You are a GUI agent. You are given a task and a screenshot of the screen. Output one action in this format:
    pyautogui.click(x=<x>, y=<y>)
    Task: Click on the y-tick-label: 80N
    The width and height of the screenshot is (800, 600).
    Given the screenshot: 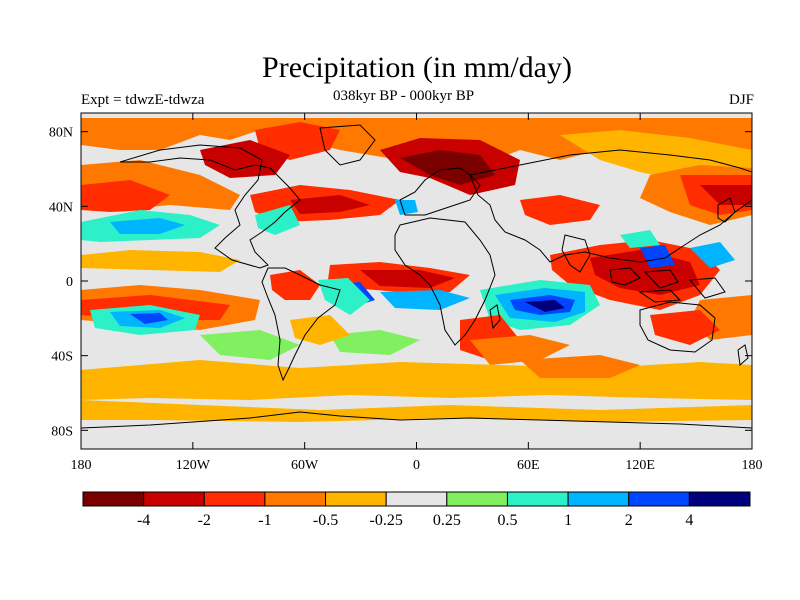 What is the action you would take?
    pyautogui.click(x=61, y=133)
    